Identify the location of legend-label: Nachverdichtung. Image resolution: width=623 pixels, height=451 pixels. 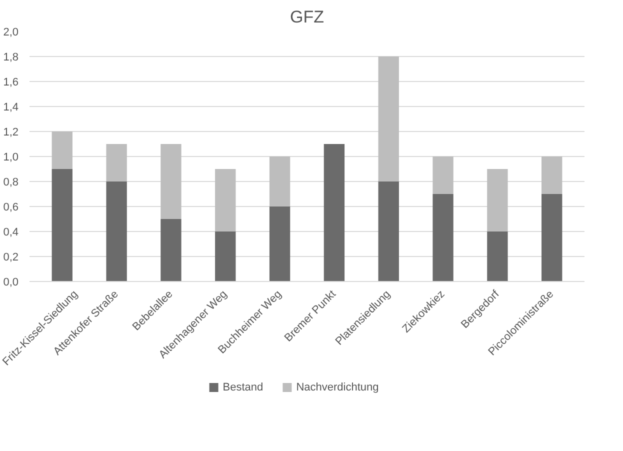
(337, 388).